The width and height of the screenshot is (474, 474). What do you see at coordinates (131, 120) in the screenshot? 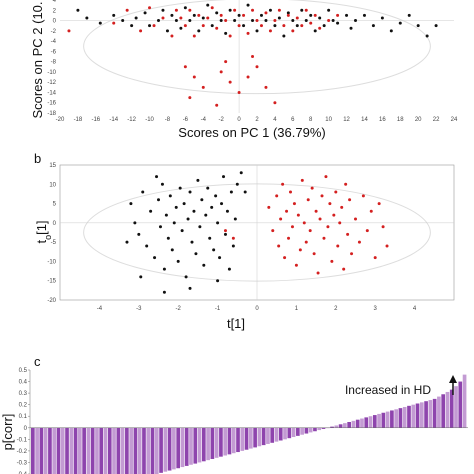
I see `panel-a-xtick-label: -12` at bounding box center [131, 120].